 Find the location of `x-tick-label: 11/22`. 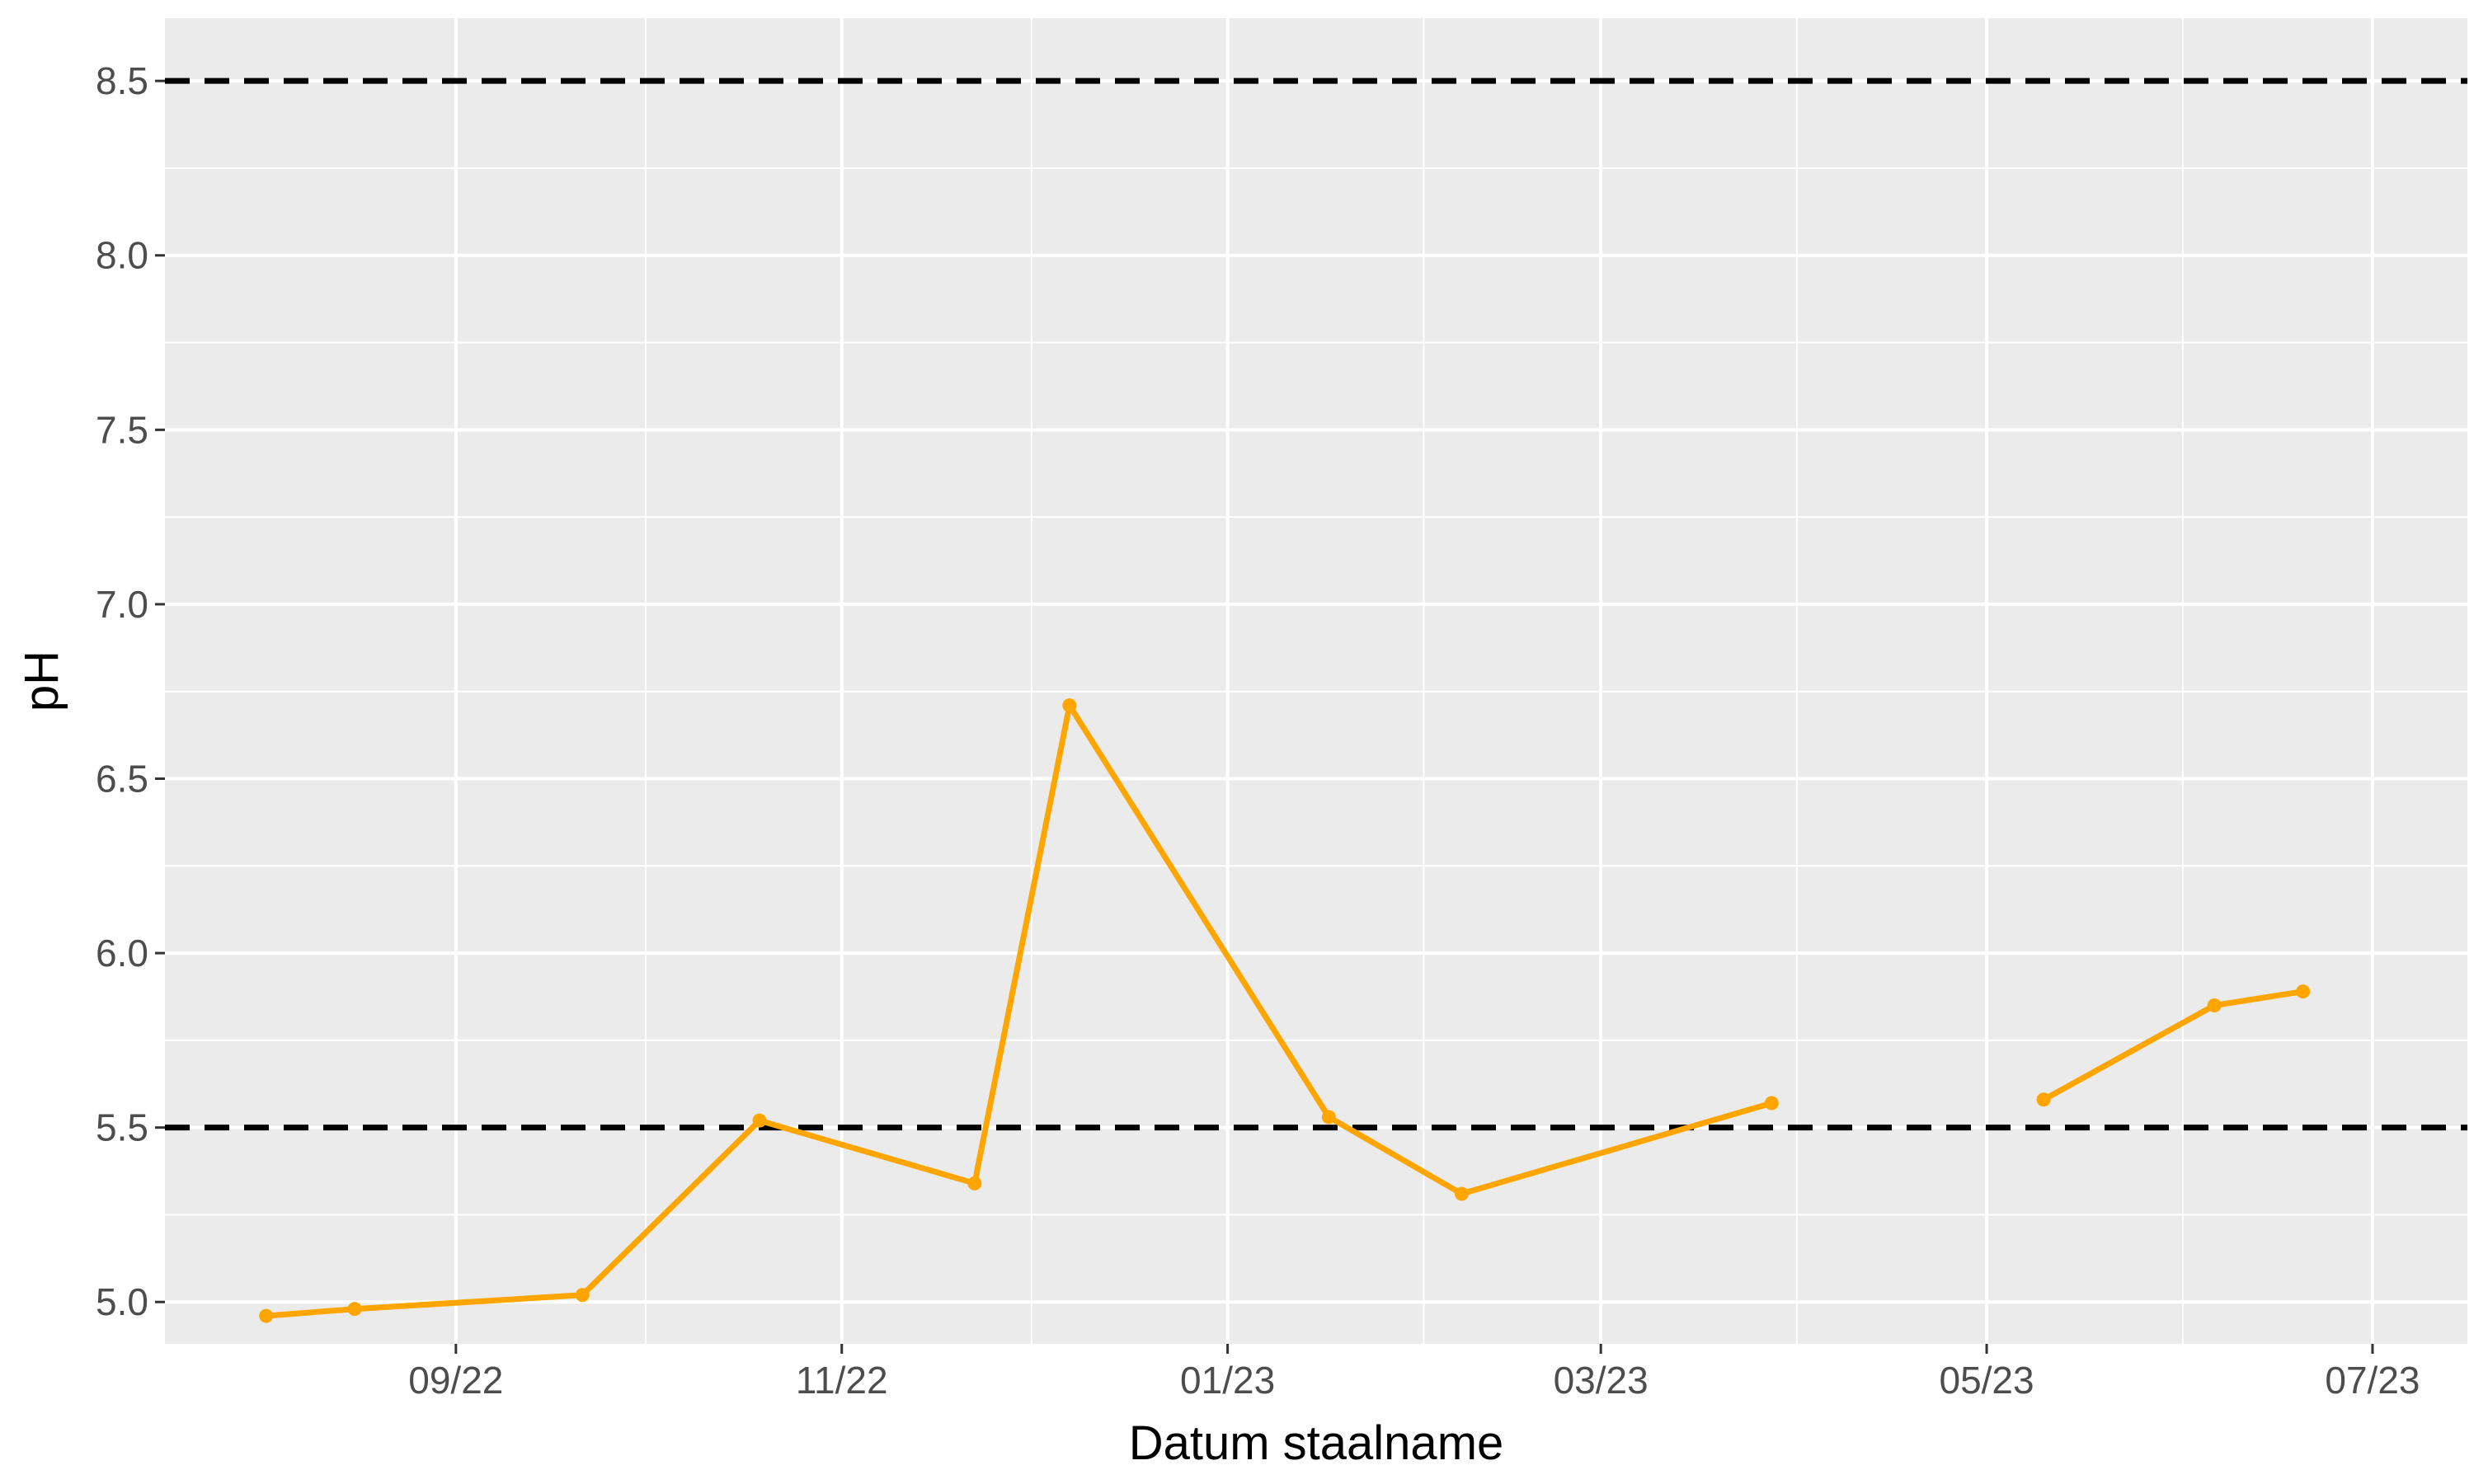

x-tick-label: 11/22 is located at coordinates (842, 1380).